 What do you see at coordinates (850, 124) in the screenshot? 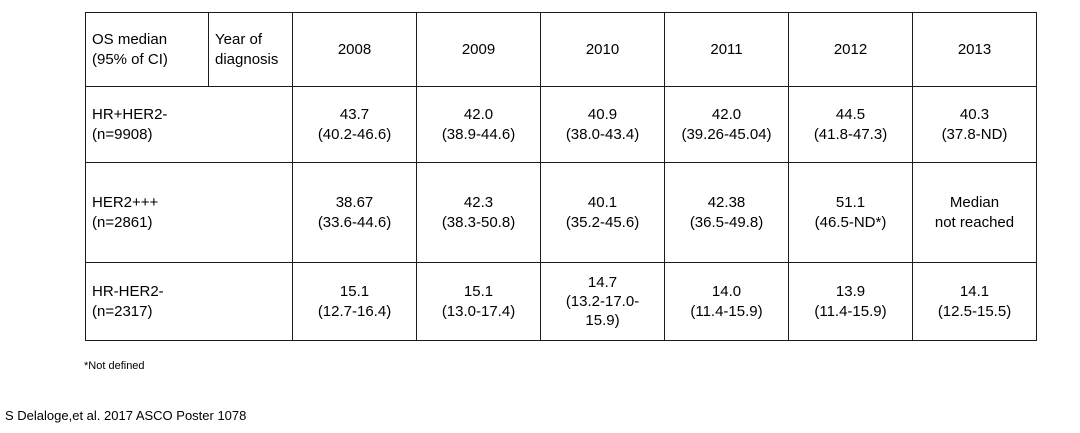
I see `cell-hr-pos-her2-neg-2012: 44.5 (41.8-47.3)` at bounding box center [850, 124].